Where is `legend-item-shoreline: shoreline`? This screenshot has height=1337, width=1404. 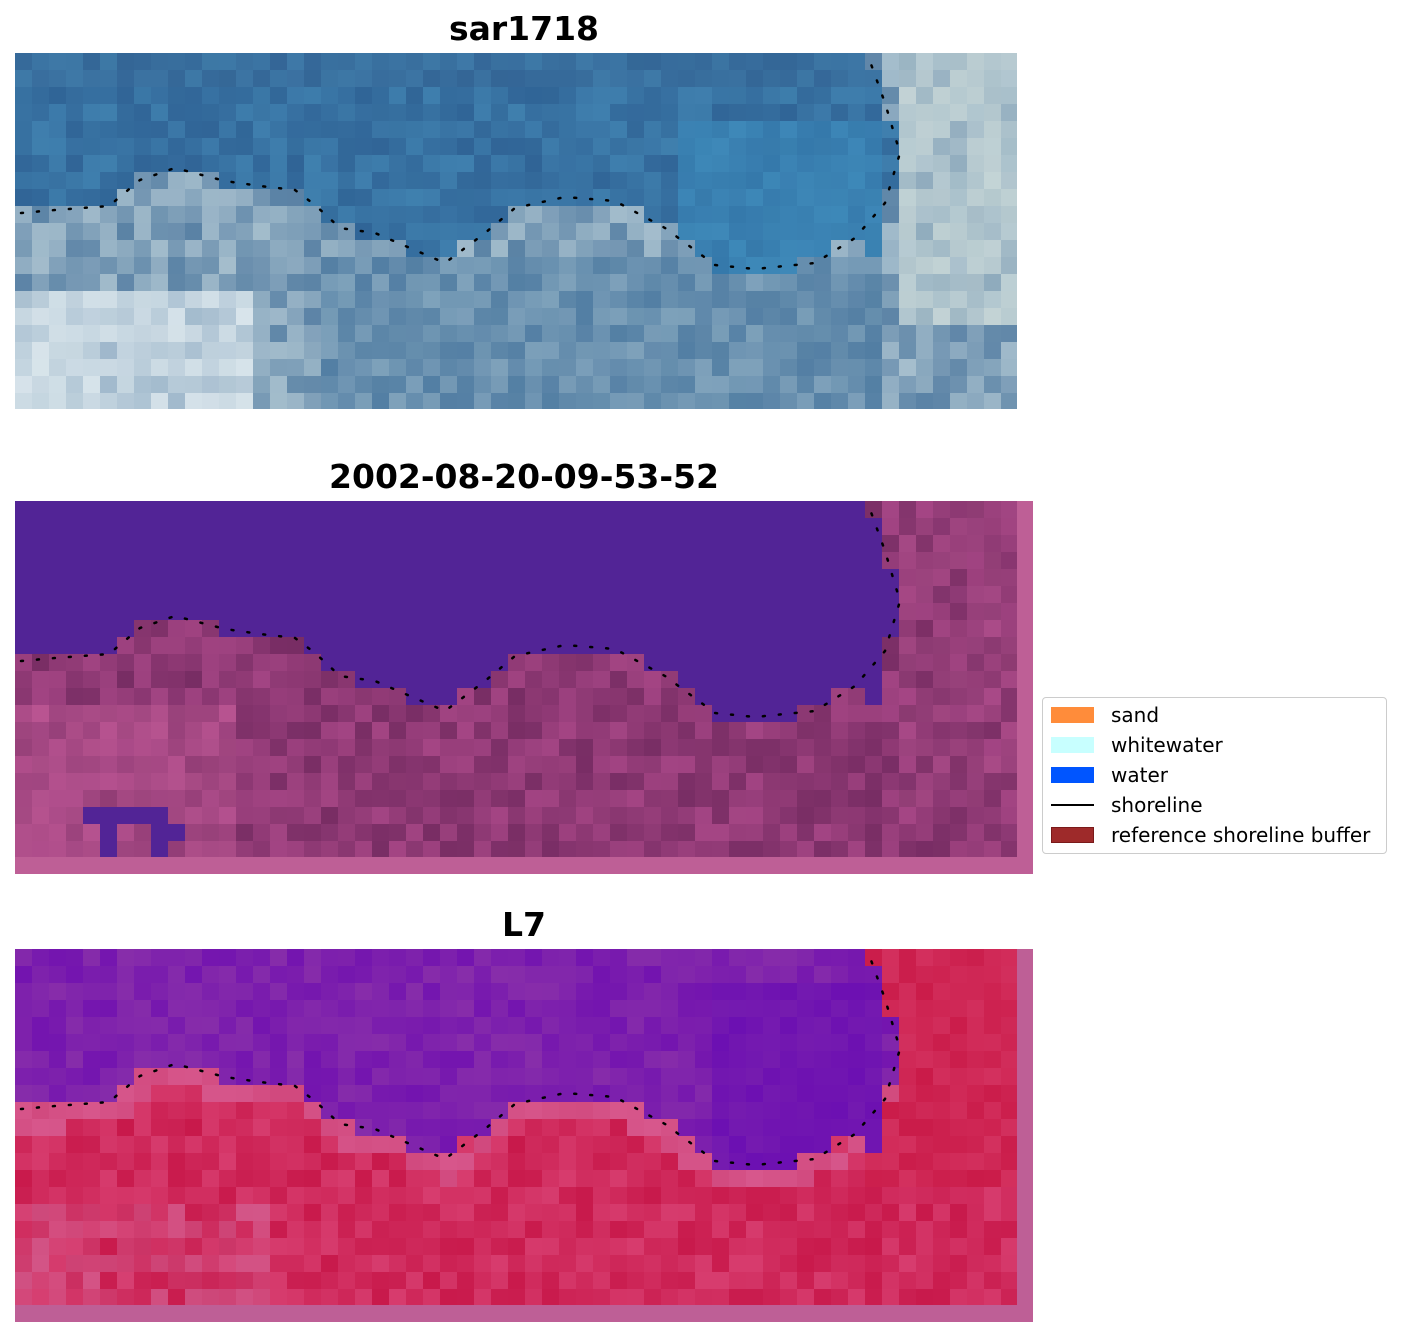 legend-item-shoreline: shoreline is located at coordinates (1127, 805).